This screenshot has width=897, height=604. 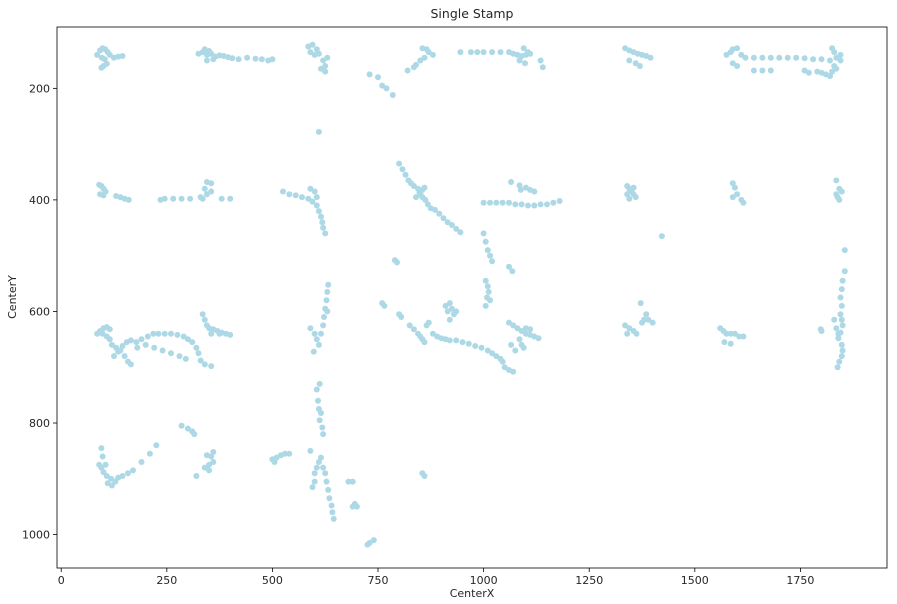 What do you see at coordinates (471, 13) in the screenshot?
I see `chart-title: Single Stamp` at bounding box center [471, 13].